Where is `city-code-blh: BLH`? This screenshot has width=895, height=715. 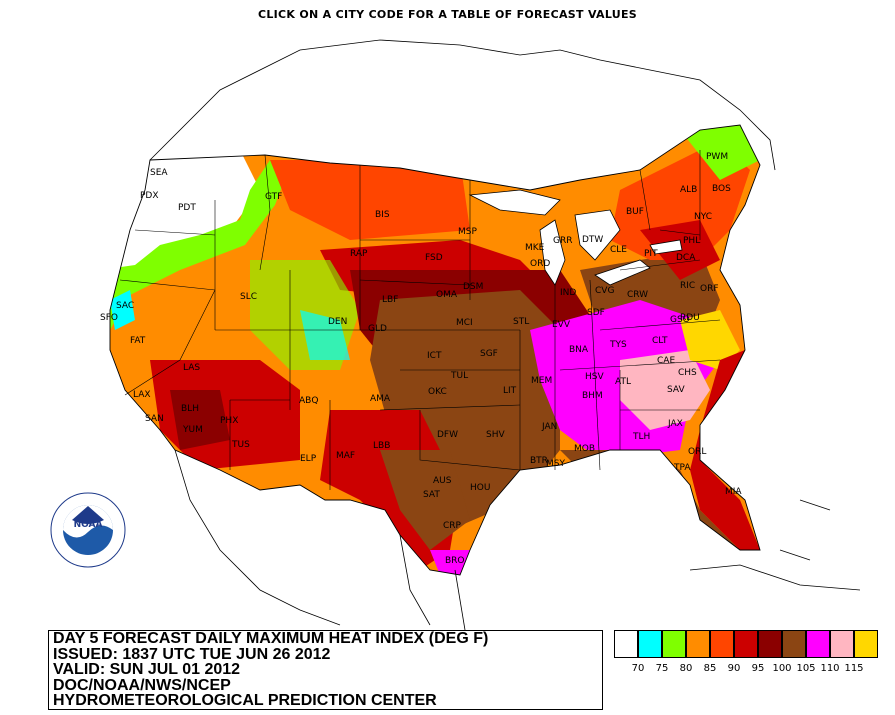
city-code-blh: BLH is located at coordinates (190, 409).